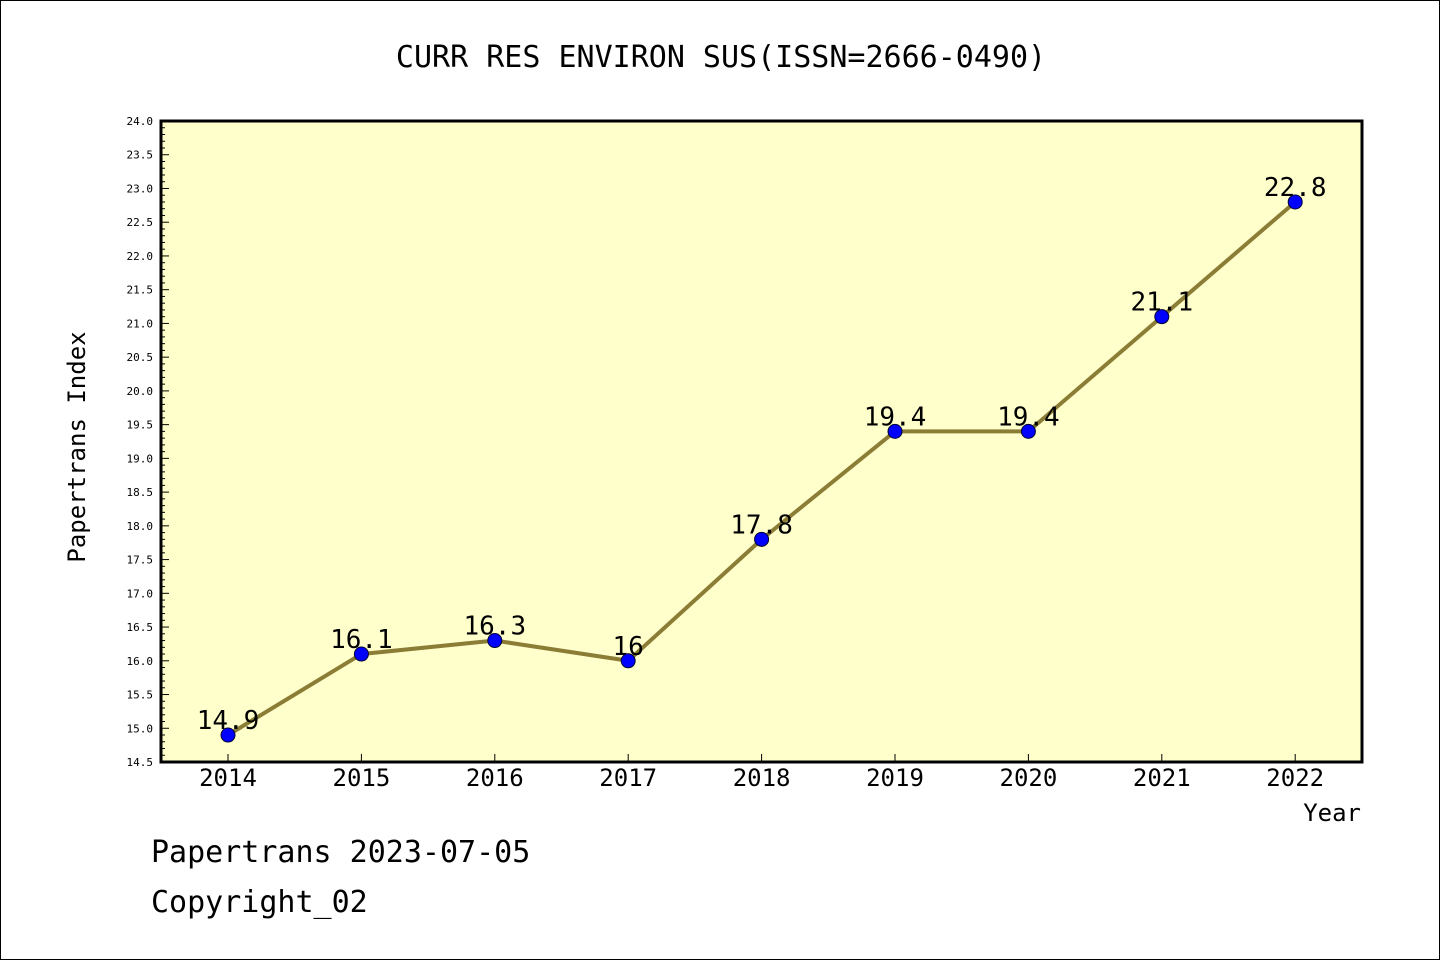 This screenshot has height=961, width=1440. Describe the element at coordinates (140, 695) in the screenshot. I see `y-tick-label: 15.5` at that location.